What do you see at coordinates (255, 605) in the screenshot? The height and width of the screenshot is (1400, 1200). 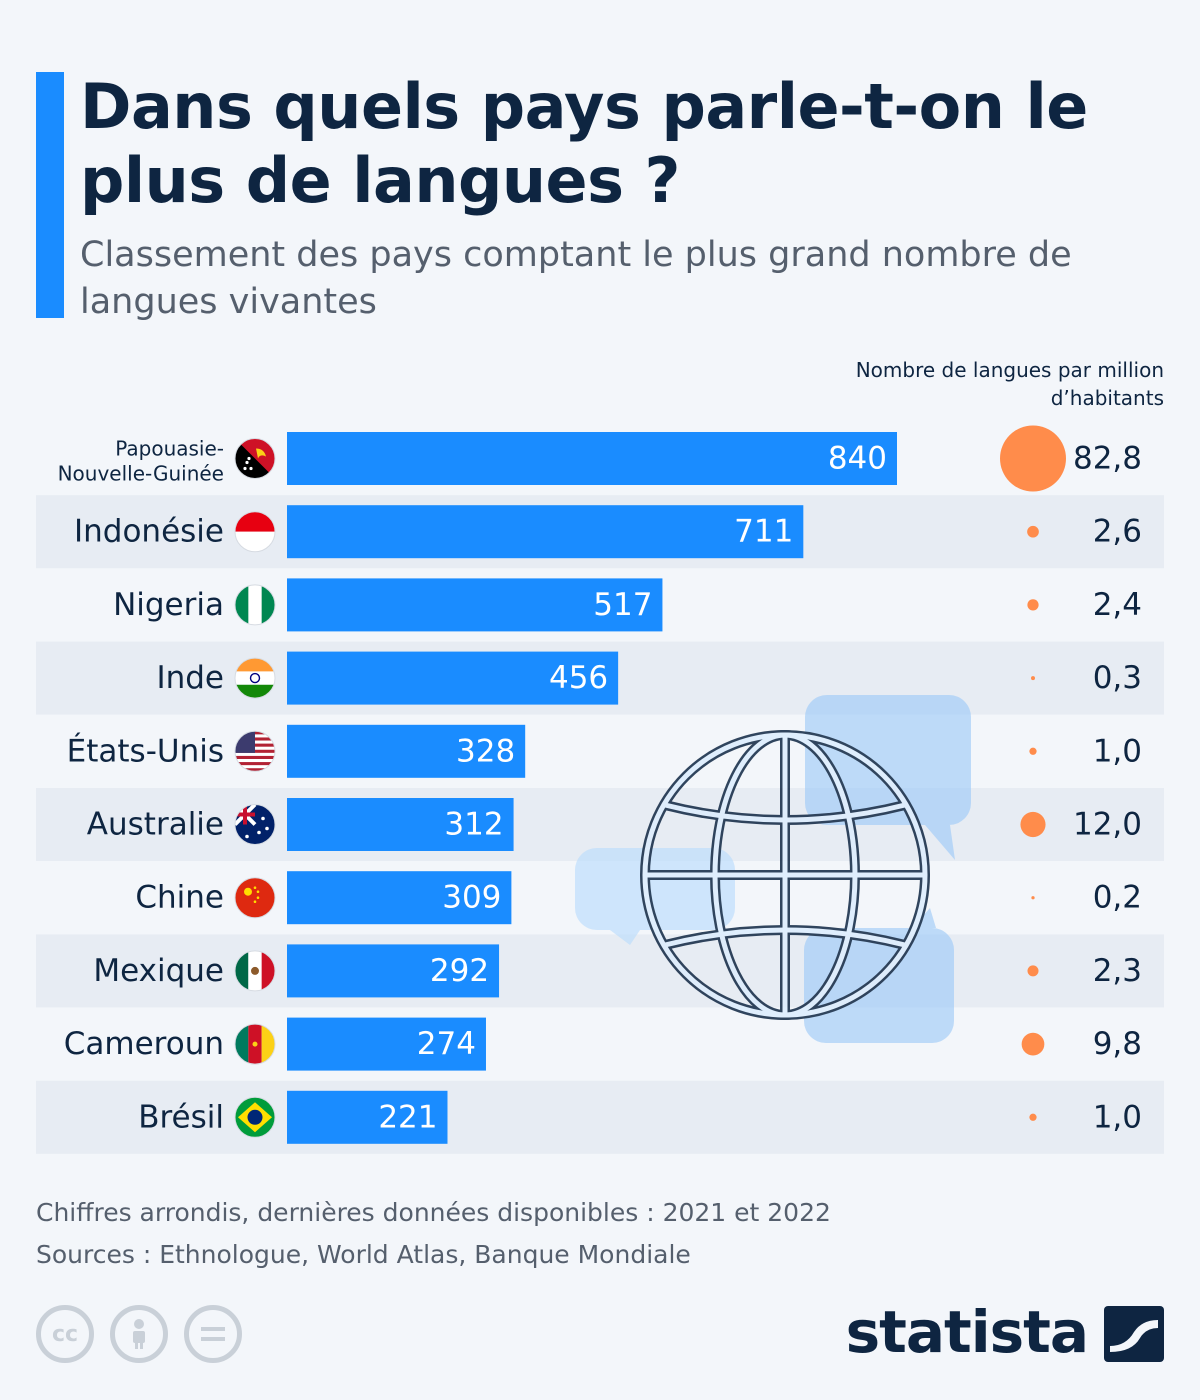 I see `nigeria-flag-icon` at bounding box center [255, 605].